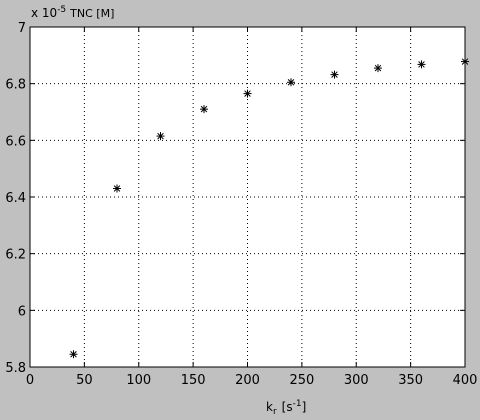  I want to click on y-tick-label: 6.6, so click(15, 141).